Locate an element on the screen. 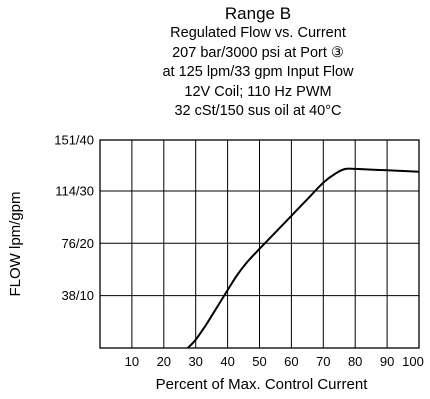 This screenshot has width=430, height=399. chart-subtitle-line-4: 12V Coil; 110 Hz PWM is located at coordinates (258, 91).